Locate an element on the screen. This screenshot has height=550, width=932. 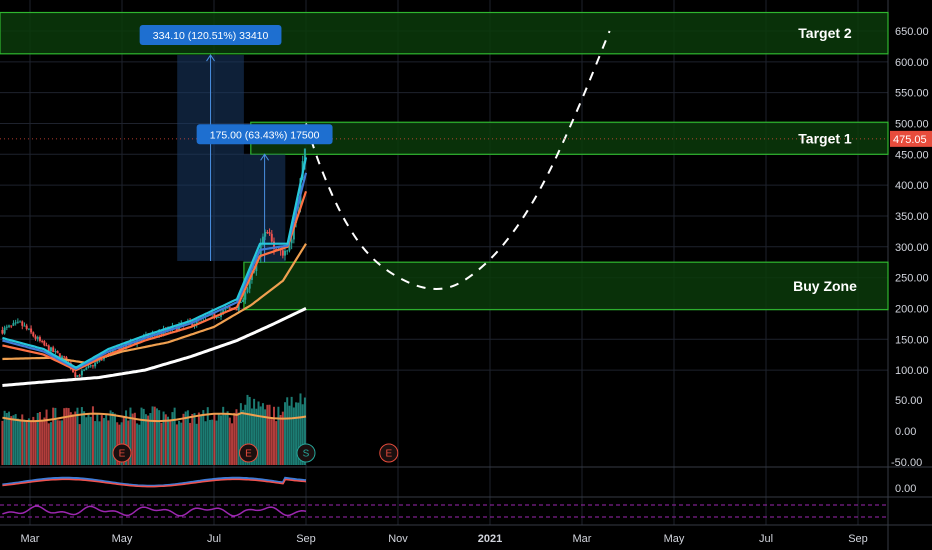
time-axis: Mar May Jul Sep Nov 2021 Mar May Jul Sep is located at coordinates (444, 539).